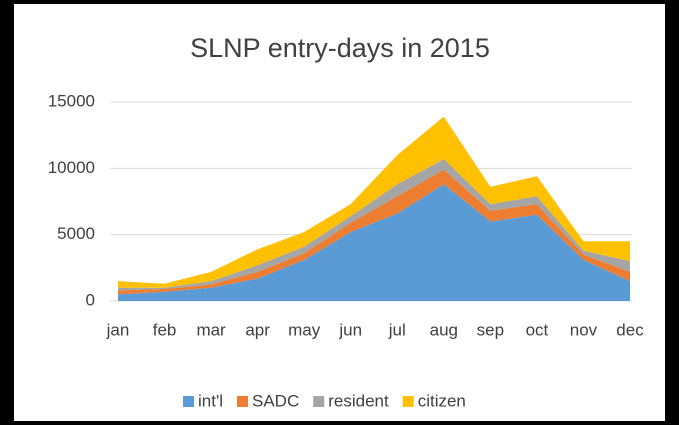 This screenshot has height=425, width=679. I want to click on chart-title: SLNP entry-days in 2015, so click(340, 48).